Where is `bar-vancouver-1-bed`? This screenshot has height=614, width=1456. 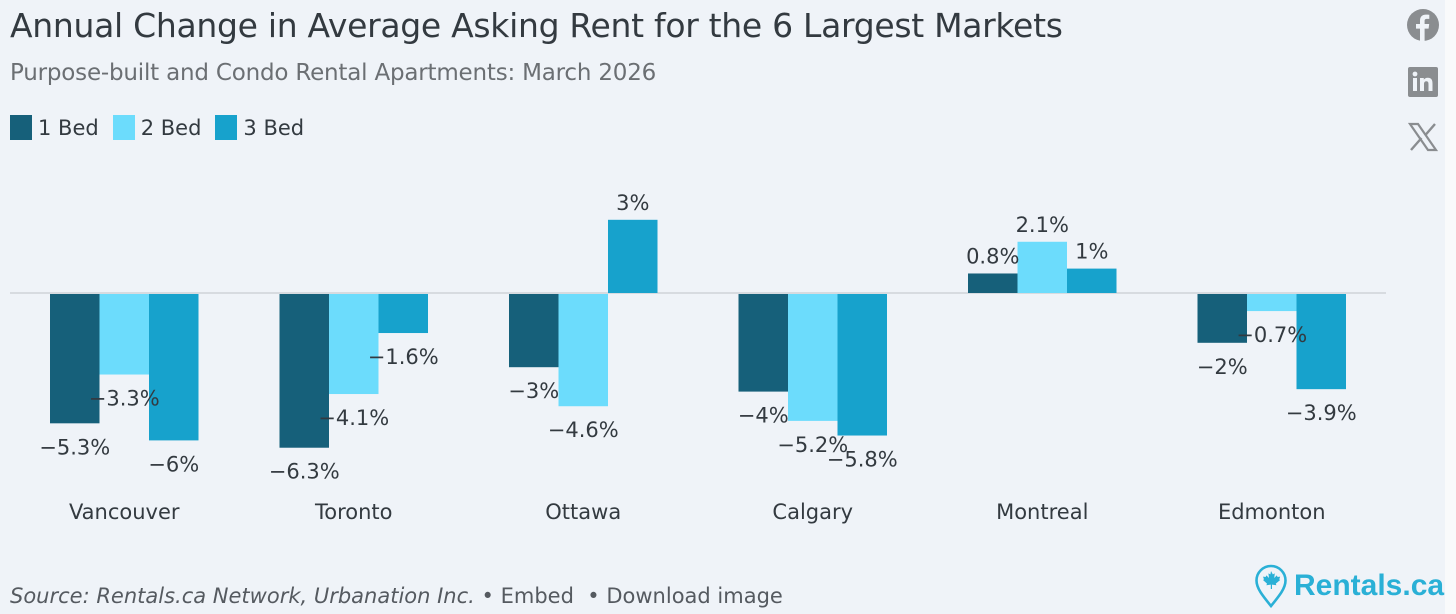
bar-vancouver-1-bed is located at coordinates (75, 359).